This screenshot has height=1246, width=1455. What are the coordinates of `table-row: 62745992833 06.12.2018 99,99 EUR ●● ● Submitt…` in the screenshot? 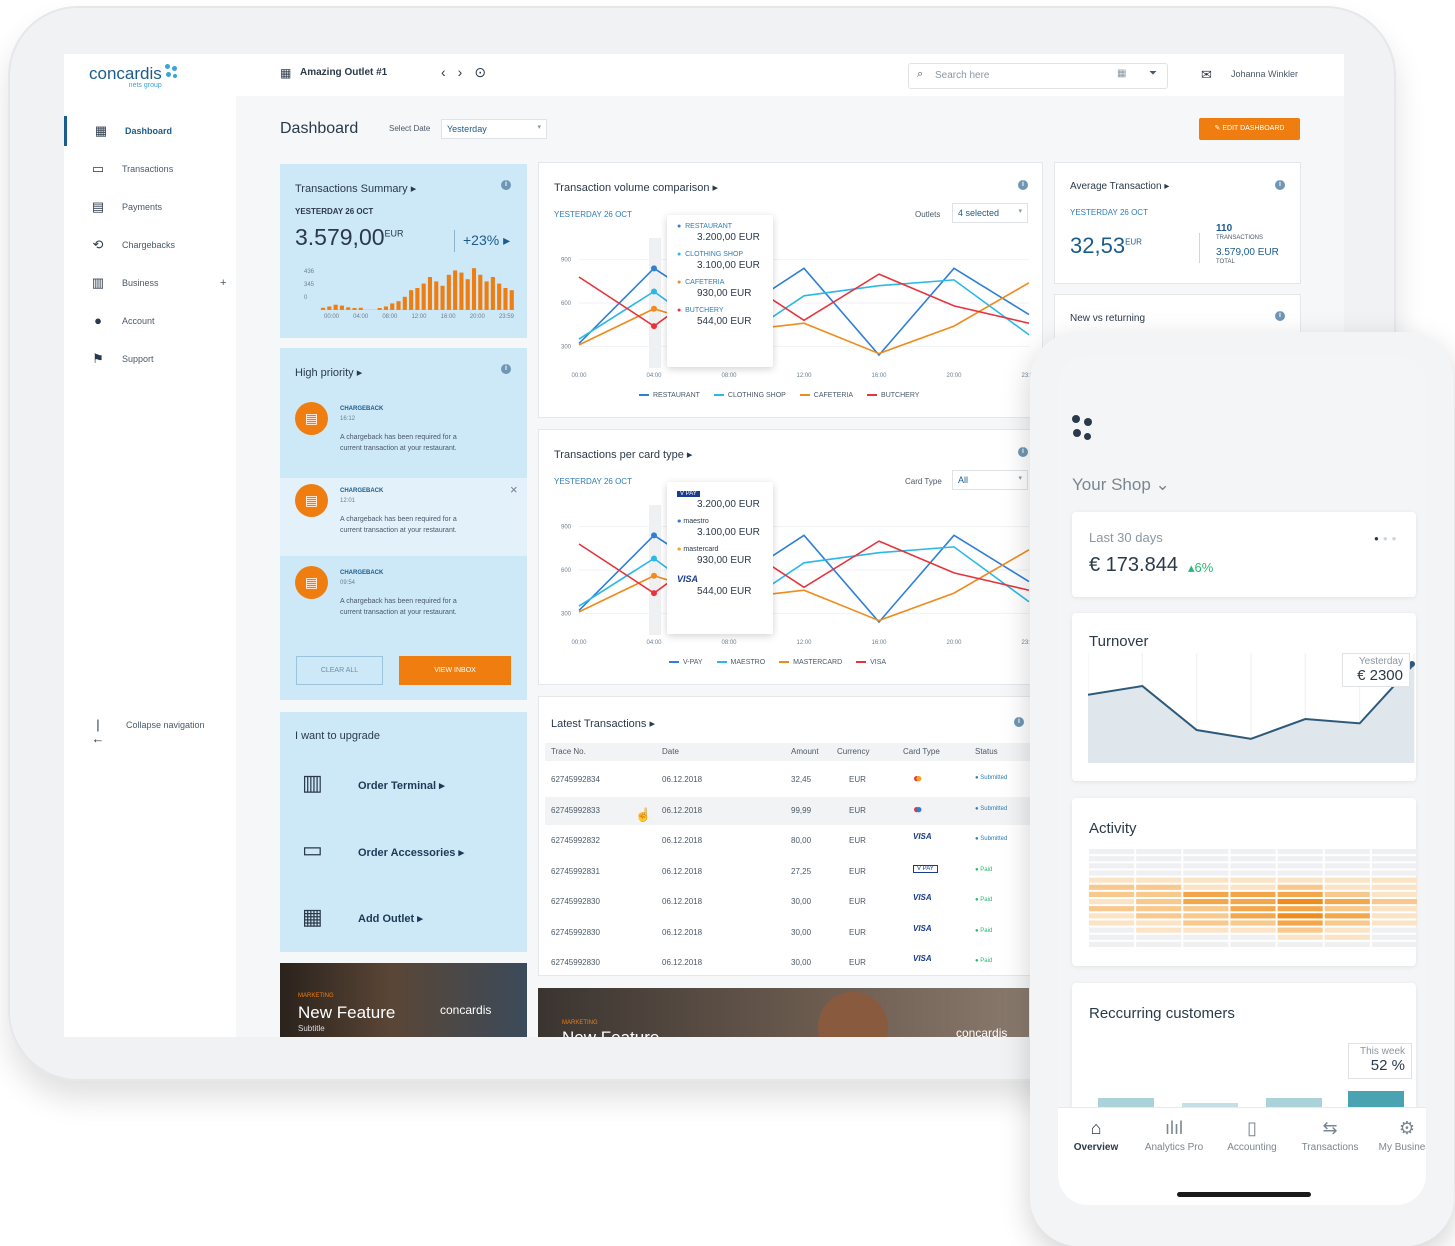 It's located at (789, 810).